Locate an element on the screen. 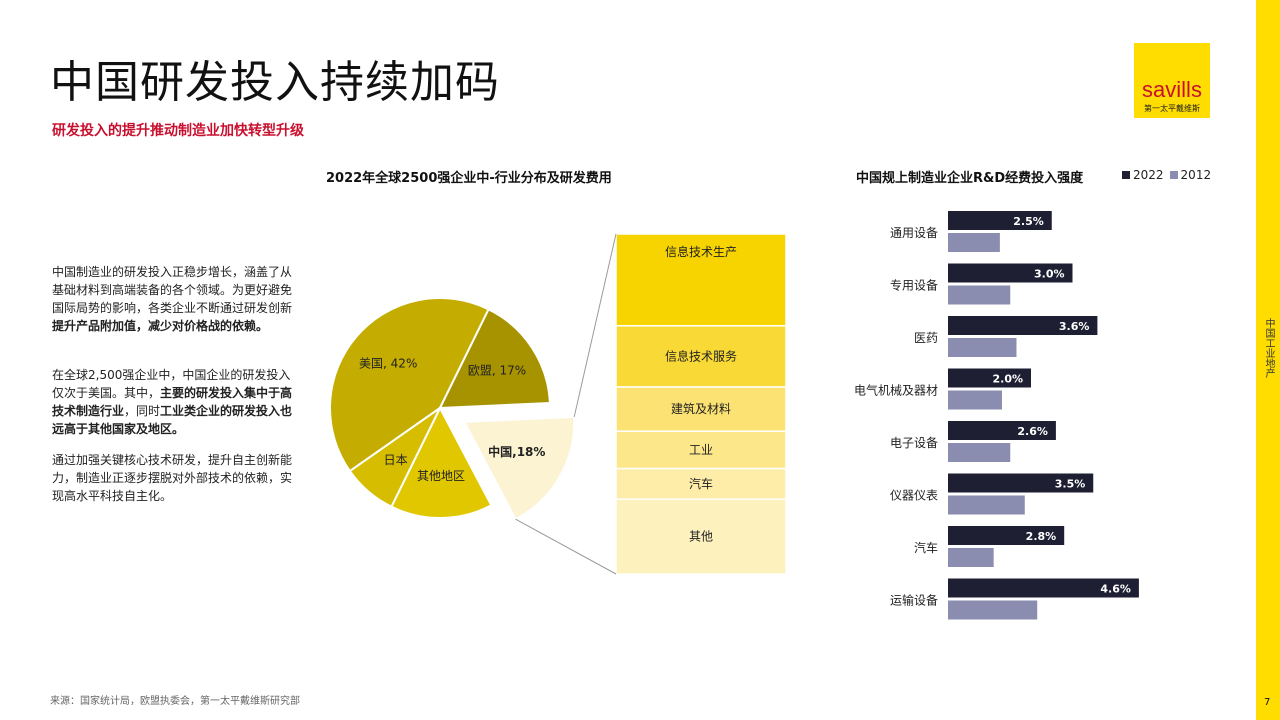  category-label: 汽车 is located at coordinates (926, 547).